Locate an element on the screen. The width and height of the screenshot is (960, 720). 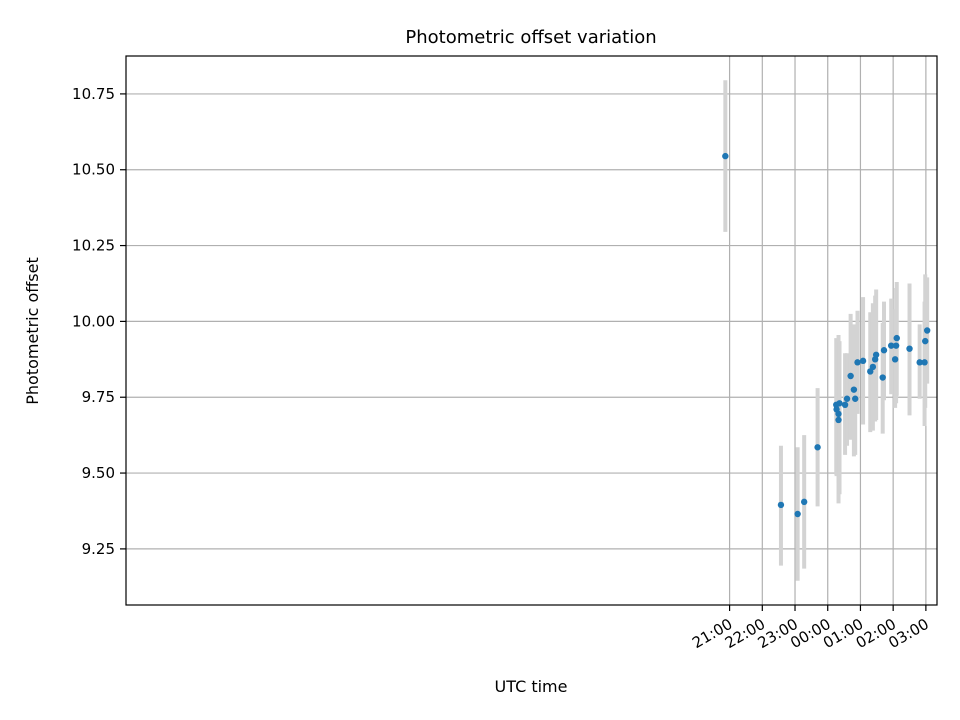
y-tick-label: 10.75 is located at coordinates (93, 94).